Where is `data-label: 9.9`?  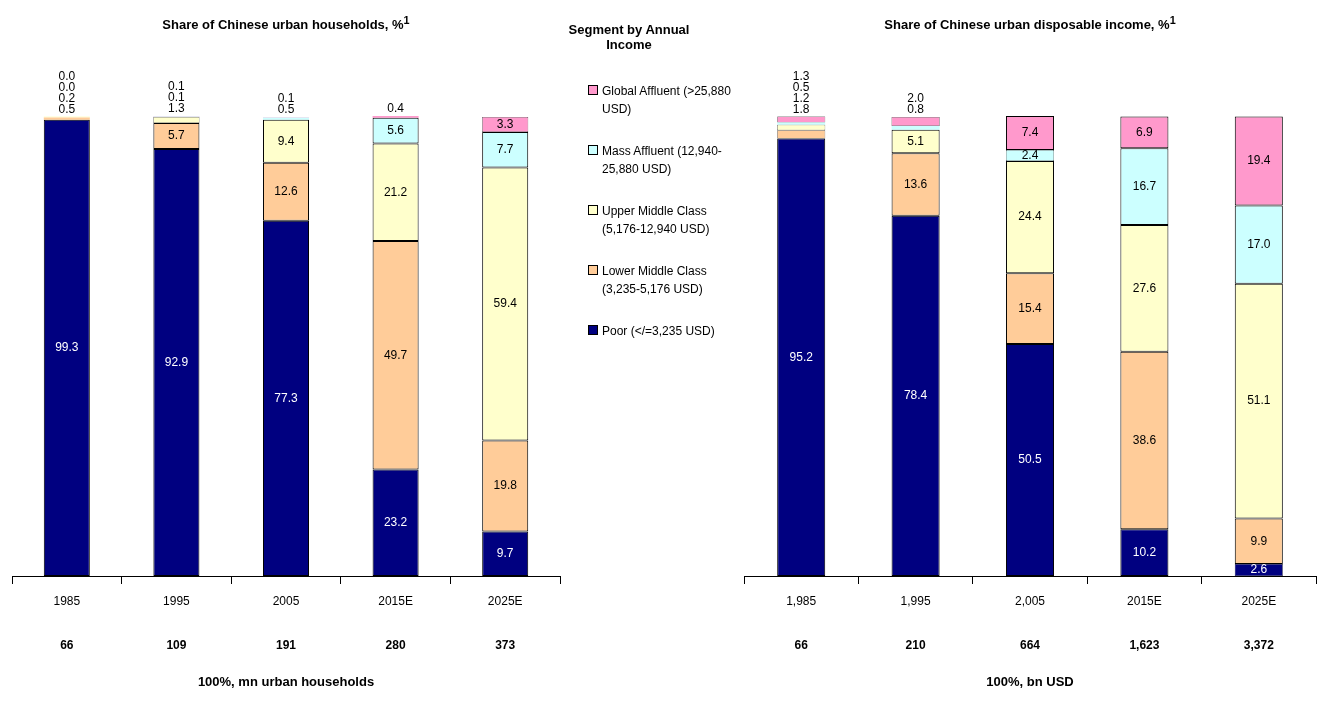
data-label: 9.9 is located at coordinates (1259, 540).